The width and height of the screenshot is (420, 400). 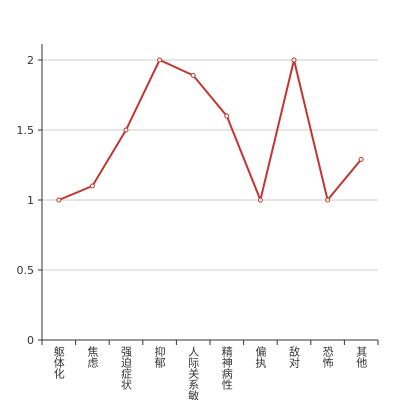 I want to click on y-tick-label: 0.5, so click(x=26, y=270).